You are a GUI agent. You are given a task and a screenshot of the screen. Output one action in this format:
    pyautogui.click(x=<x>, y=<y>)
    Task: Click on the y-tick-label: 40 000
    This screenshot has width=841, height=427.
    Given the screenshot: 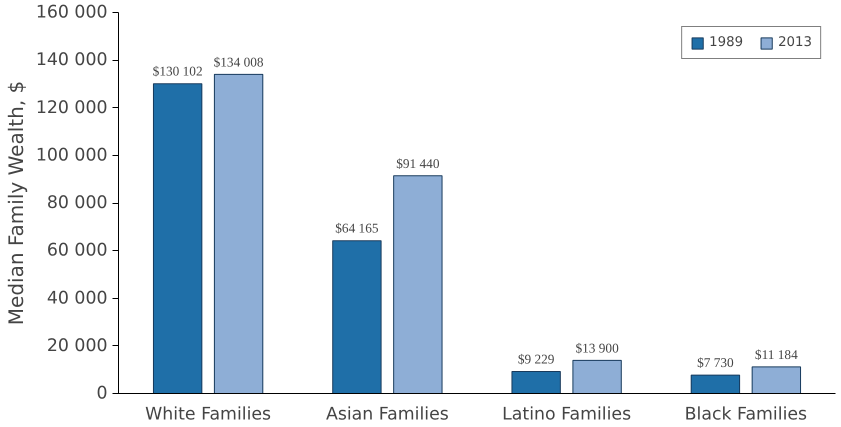 What is the action you would take?
    pyautogui.click(x=77, y=298)
    